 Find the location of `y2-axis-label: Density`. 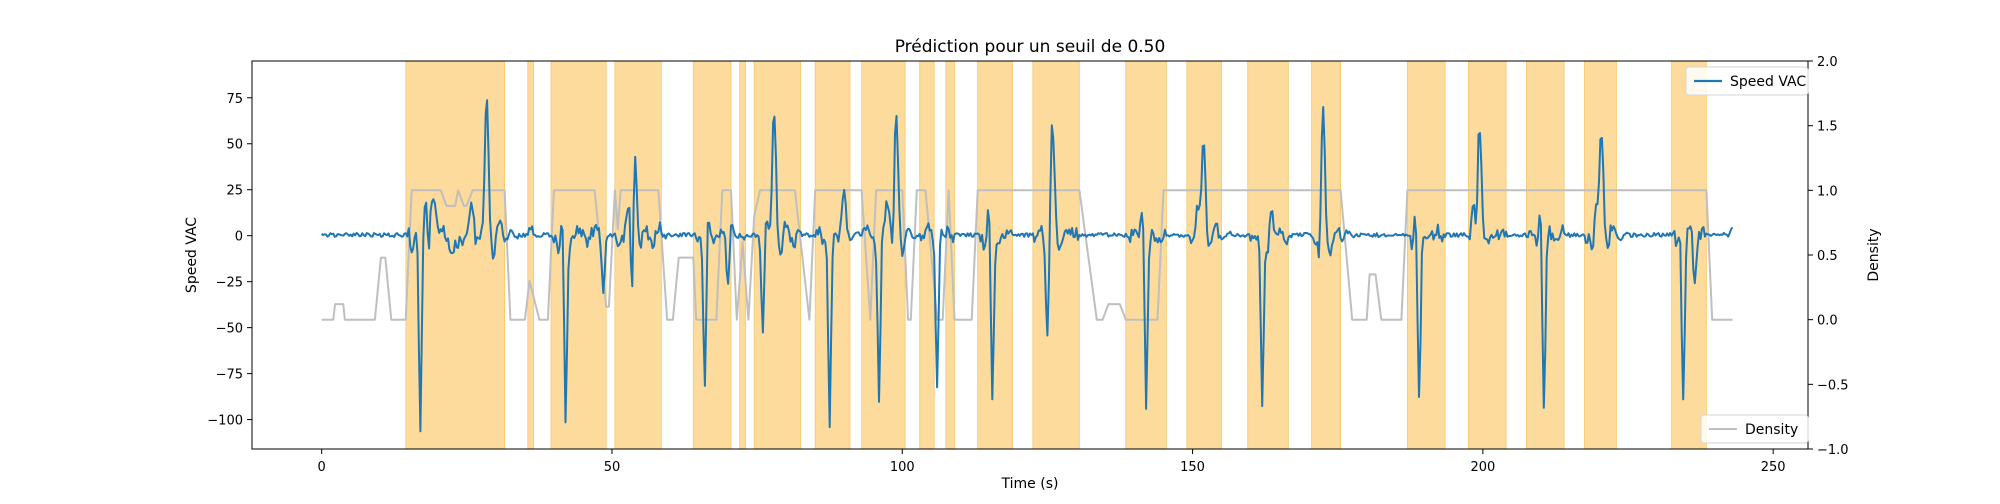

y2-axis-label: Density is located at coordinates (1874, 254).